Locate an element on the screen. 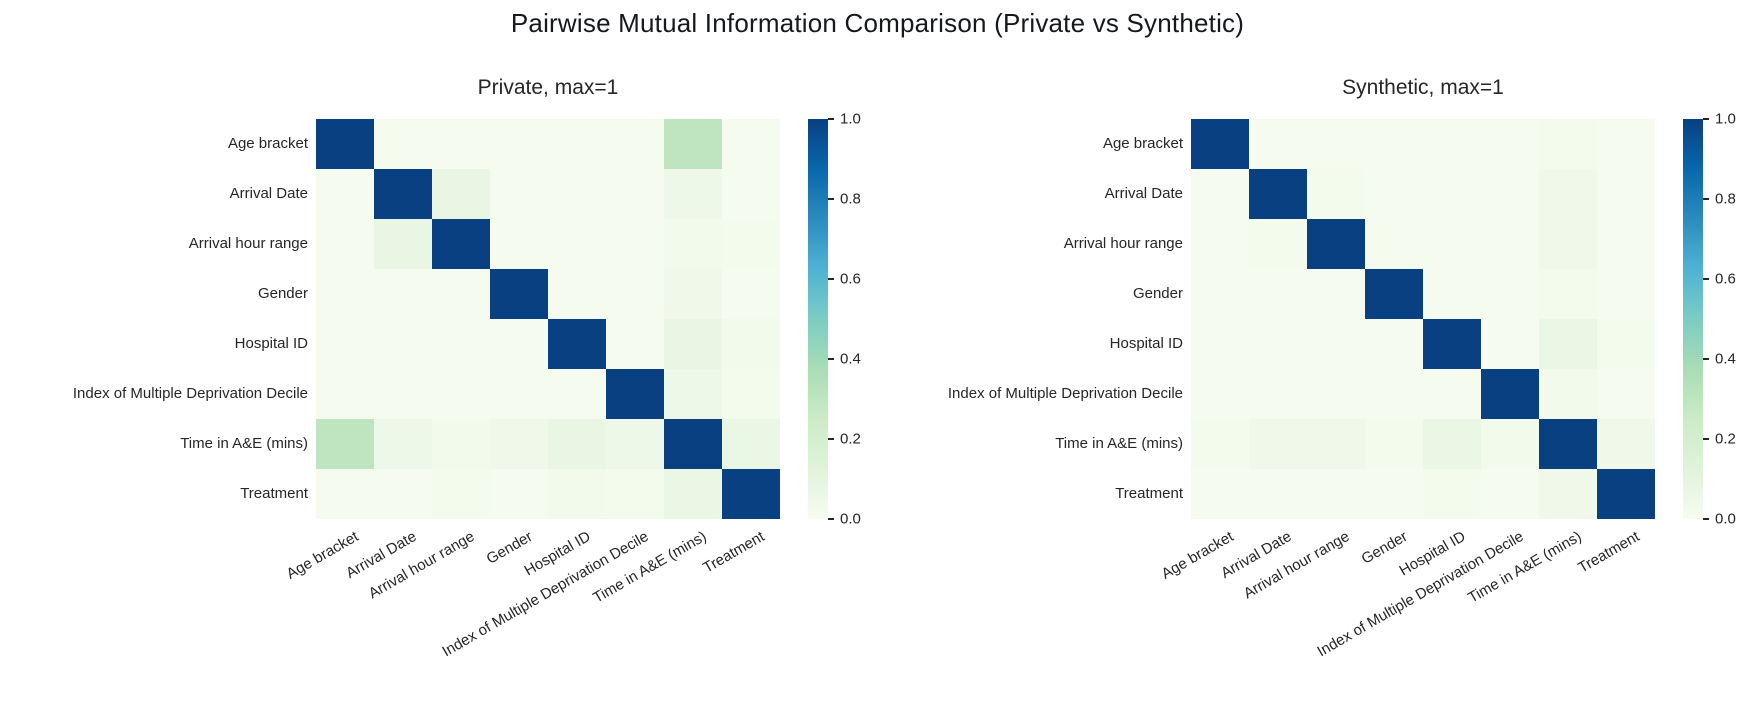 The image size is (1755, 707). subplot-title-synthetic: Synthetic, max=1 is located at coordinates (1423, 87).